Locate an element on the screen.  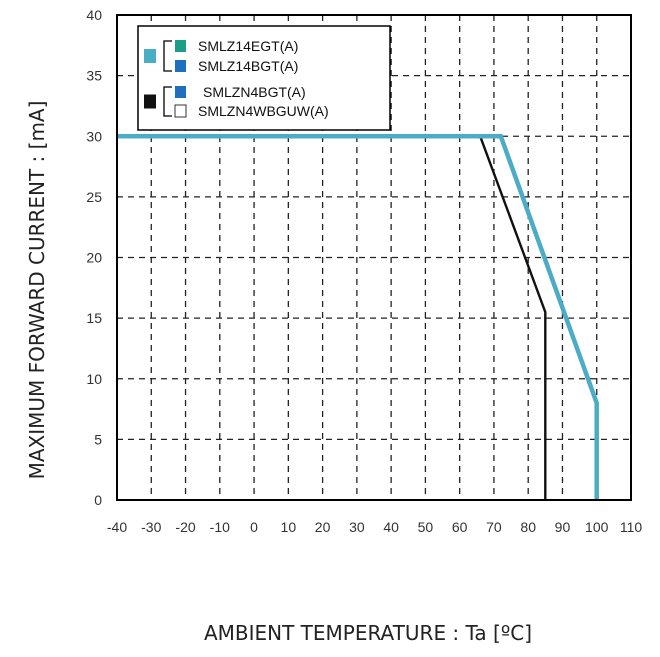
x-tick-label: 40 is located at coordinates (391, 527).